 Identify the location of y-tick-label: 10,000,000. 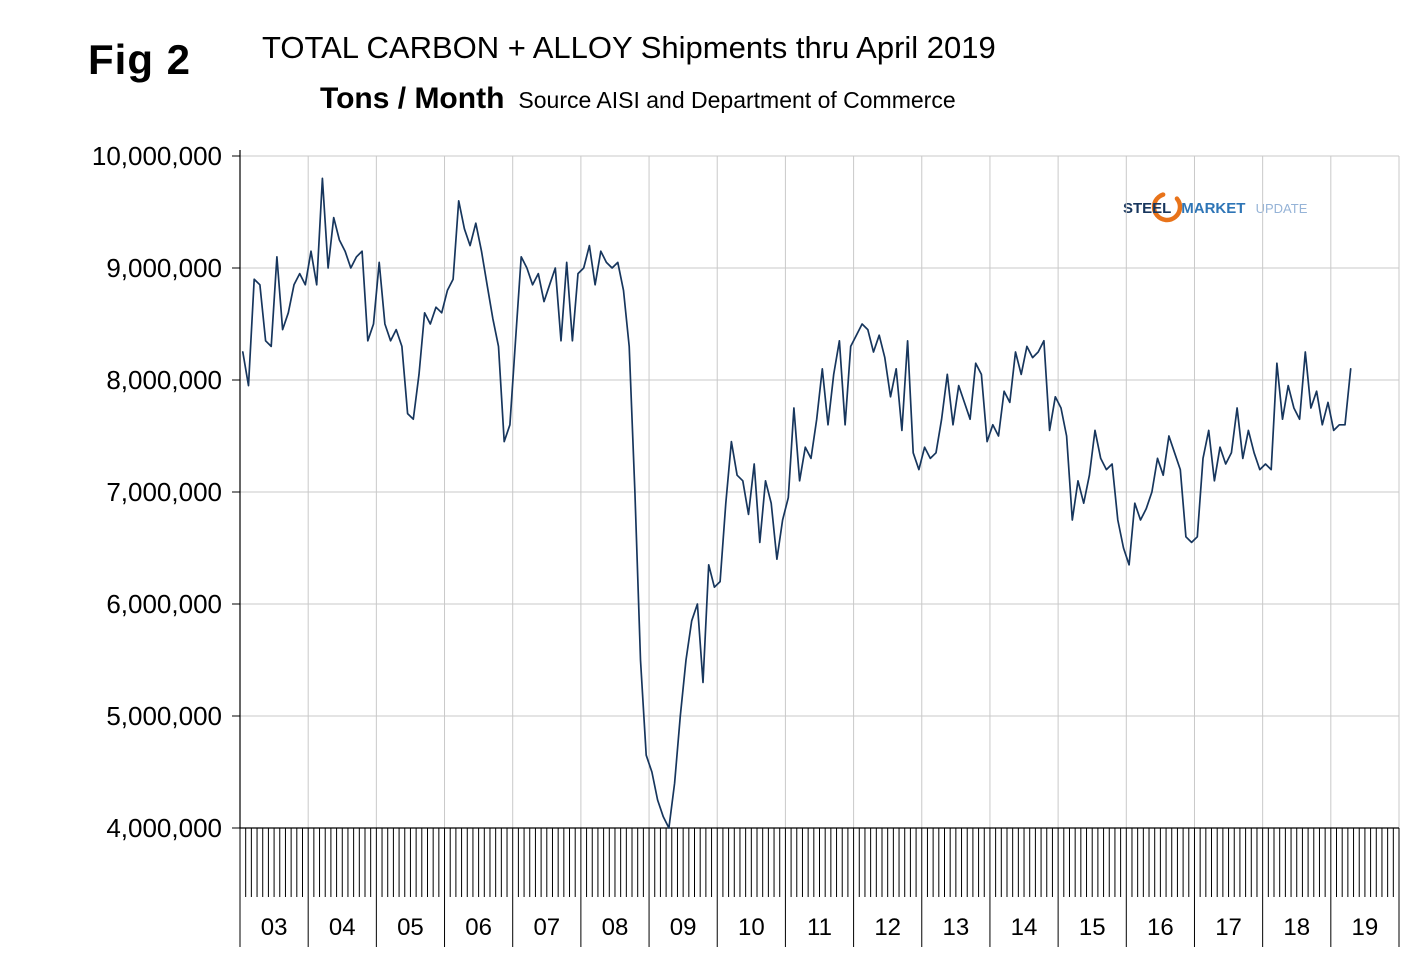
(157, 156).